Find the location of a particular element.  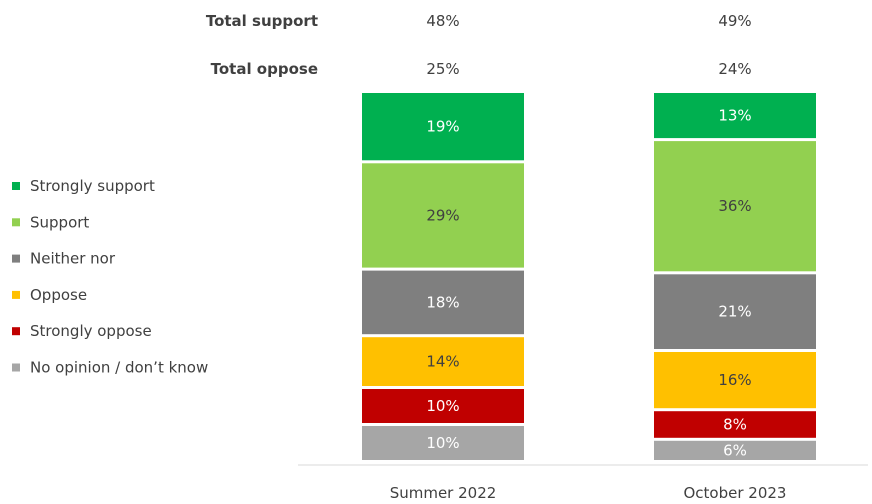

data-label-neither-nor-october-2023: 21% is located at coordinates (734, 312).